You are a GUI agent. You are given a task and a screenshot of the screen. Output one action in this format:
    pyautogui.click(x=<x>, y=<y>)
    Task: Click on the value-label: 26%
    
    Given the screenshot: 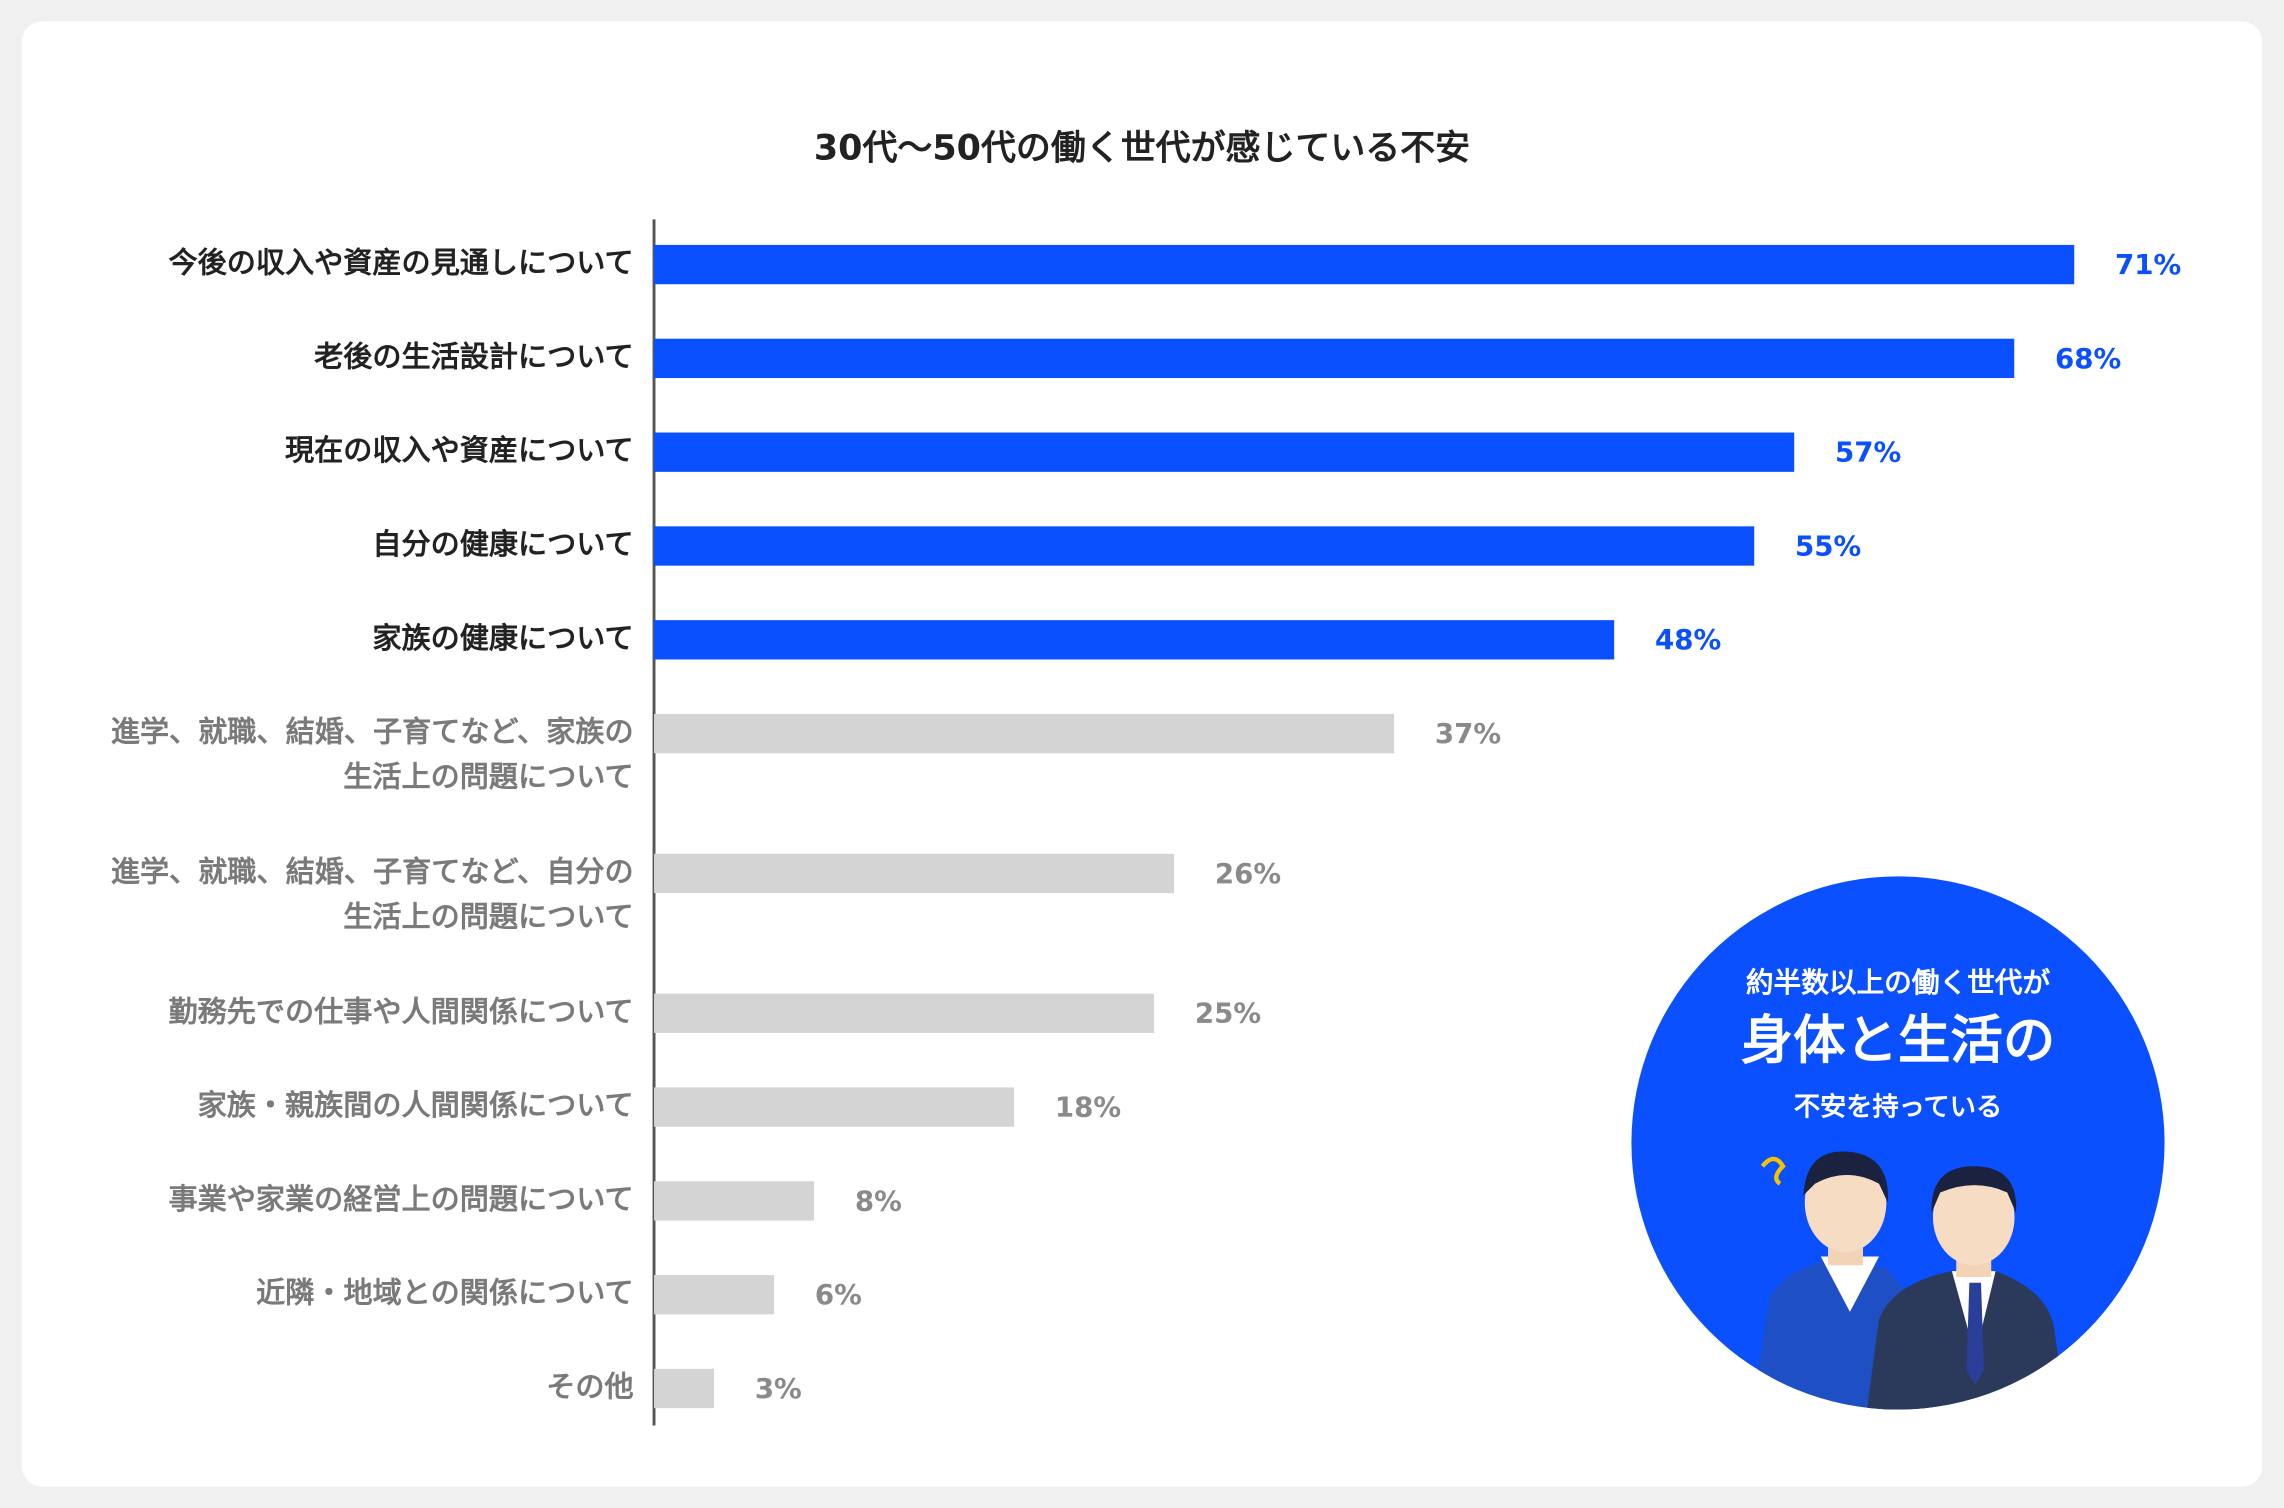 What is the action you would take?
    pyautogui.click(x=1248, y=873)
    